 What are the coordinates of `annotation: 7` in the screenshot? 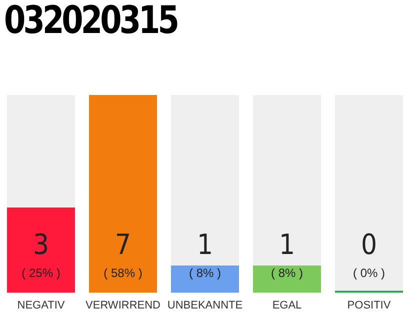 It's located at (123, 245).